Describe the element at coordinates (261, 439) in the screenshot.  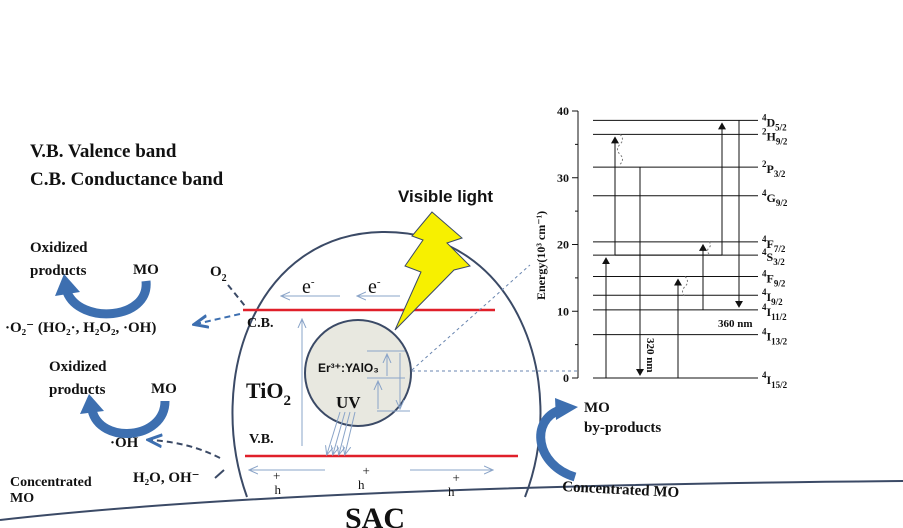
I see `vb-label: V.B.` at that location.